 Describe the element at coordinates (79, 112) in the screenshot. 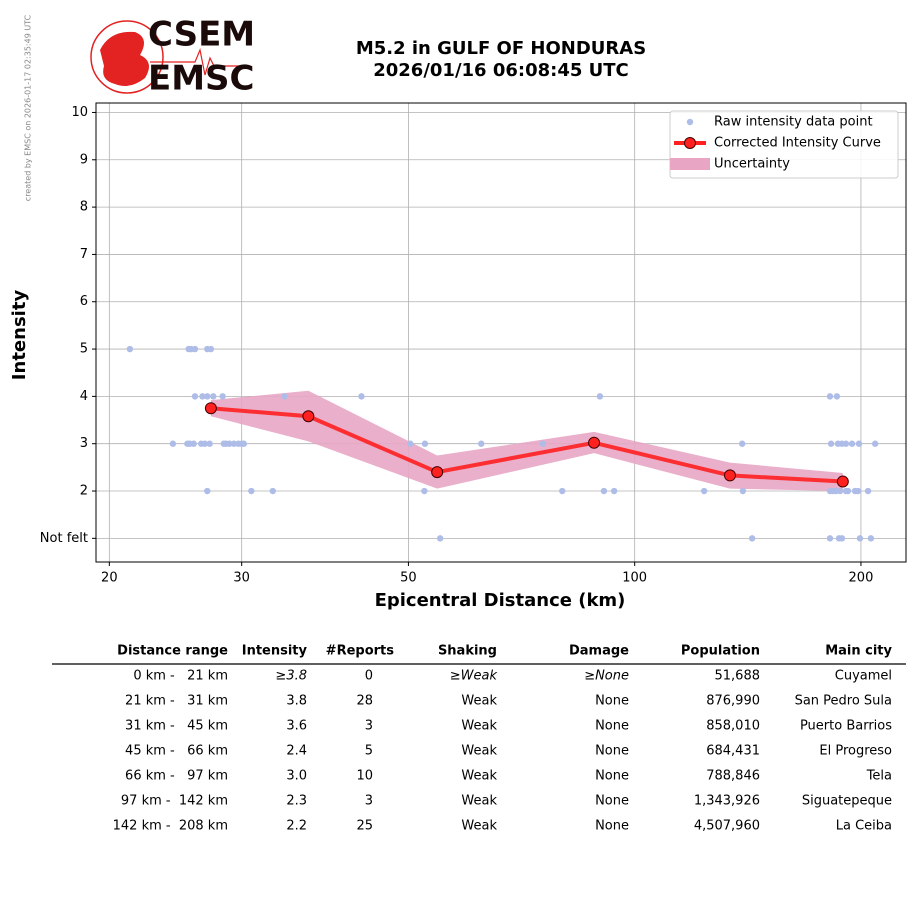

I see `y-tick-label: 10` at that location.